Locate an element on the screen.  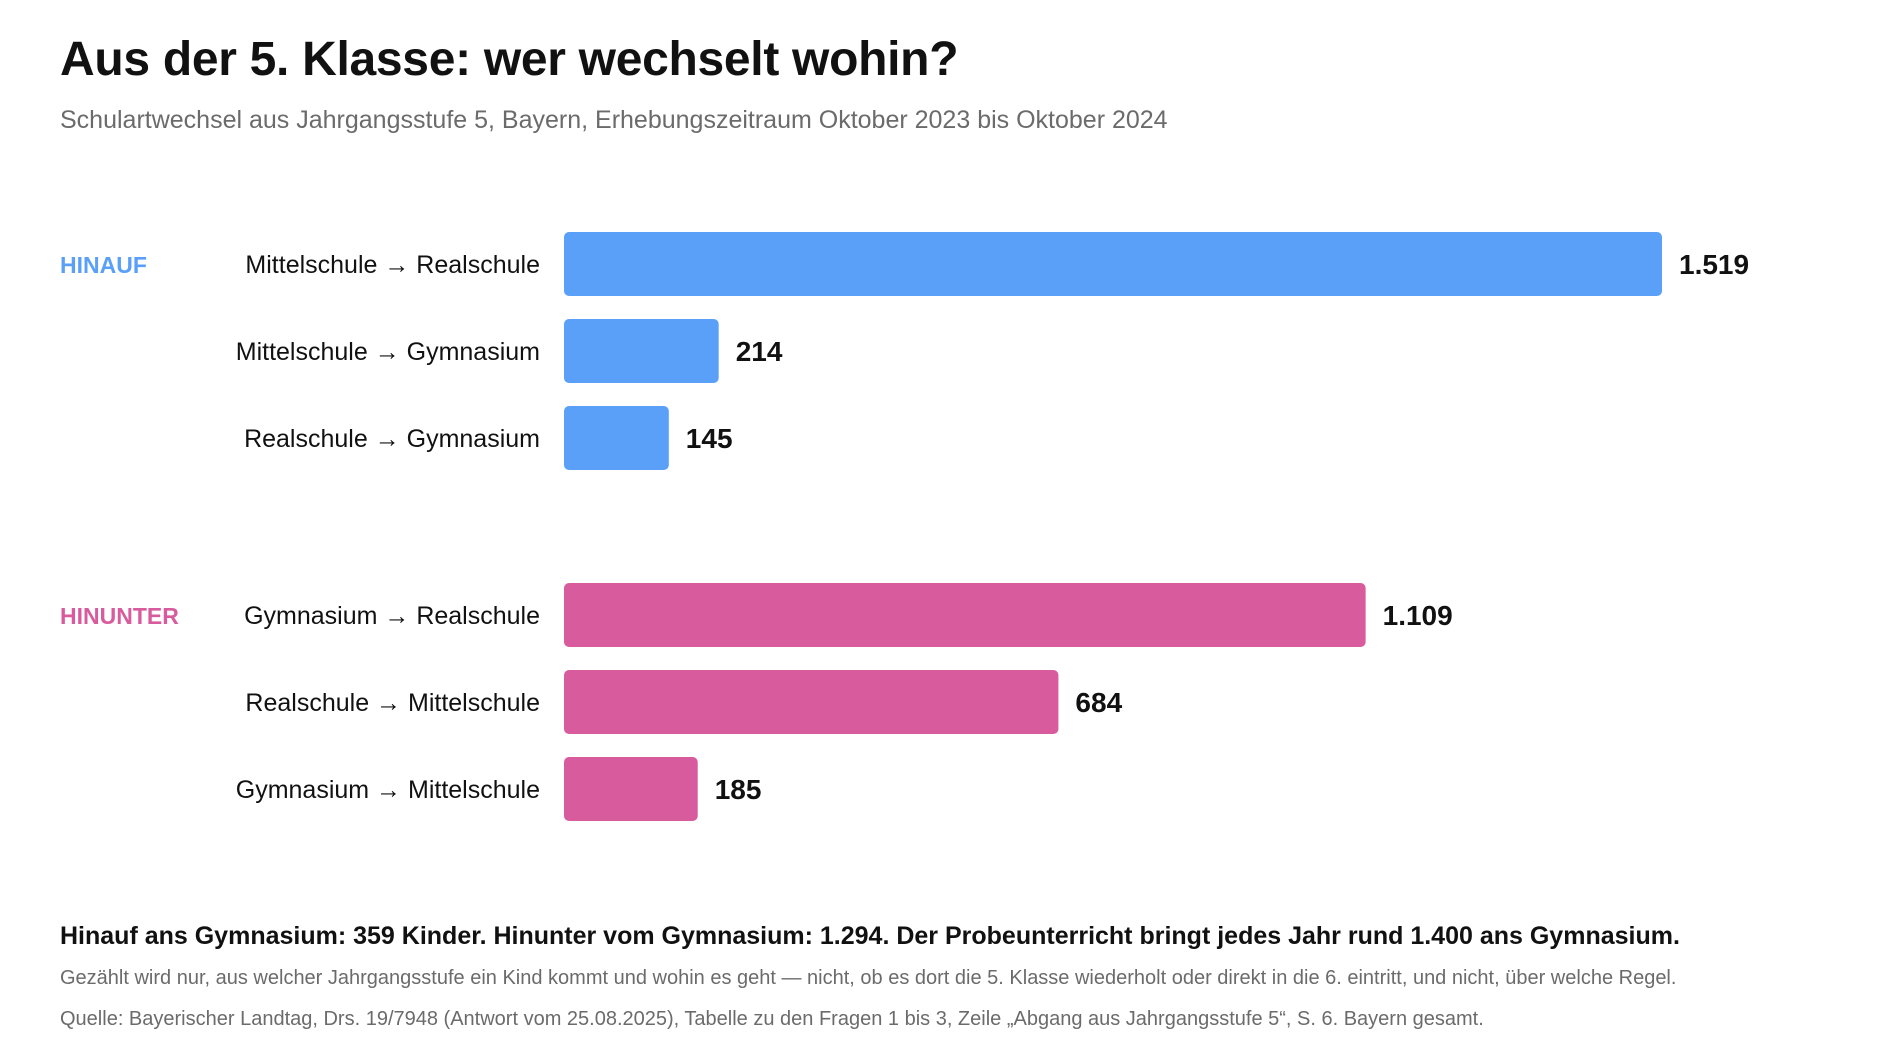
value-label: 214 is located at coordinates (759, 351).